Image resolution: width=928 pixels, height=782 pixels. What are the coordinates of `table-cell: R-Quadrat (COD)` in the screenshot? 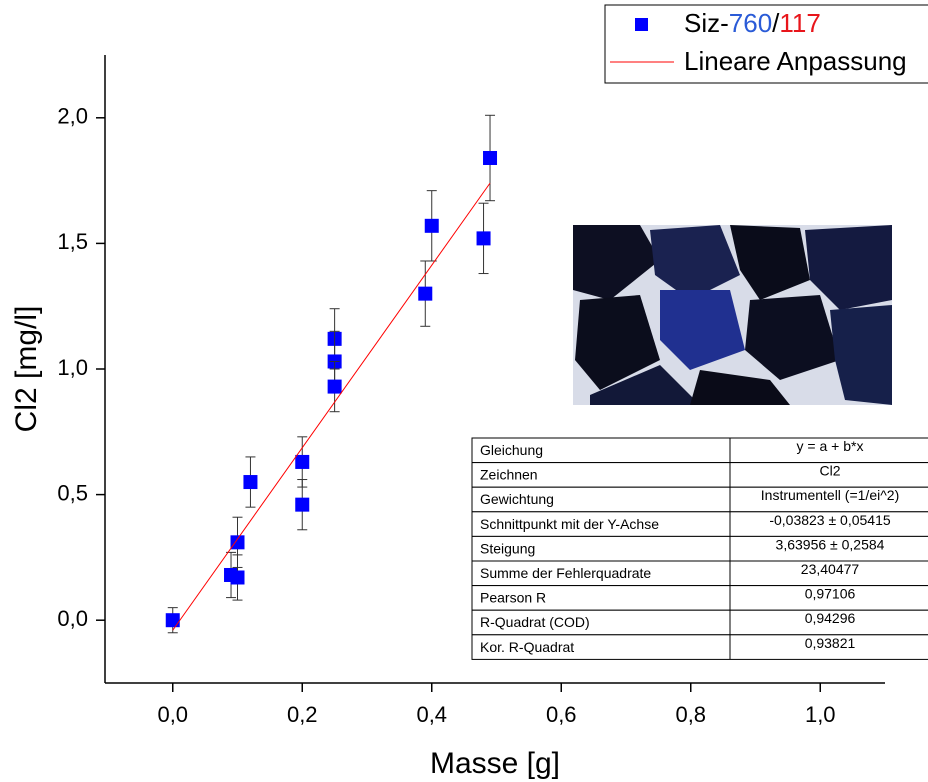 It's located at (535, 622).